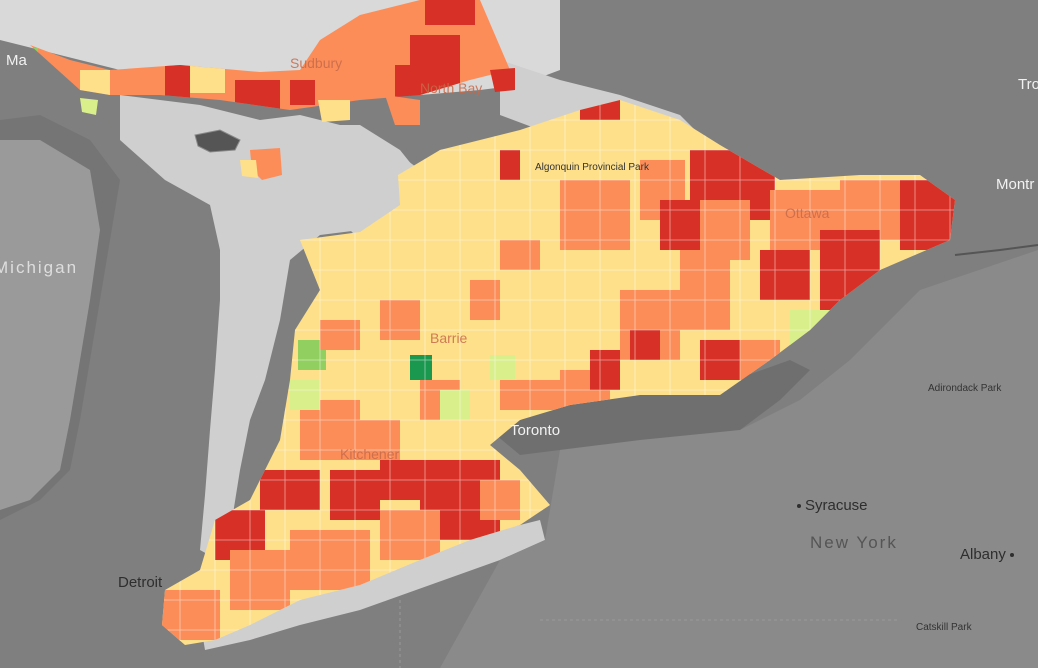 The image size is (1038, 668). What do you see at coordinates (592, 167) in the screenshot?
I see `label-algonquin: Algonquin Provincial Park` at bounding box center [592, 167].